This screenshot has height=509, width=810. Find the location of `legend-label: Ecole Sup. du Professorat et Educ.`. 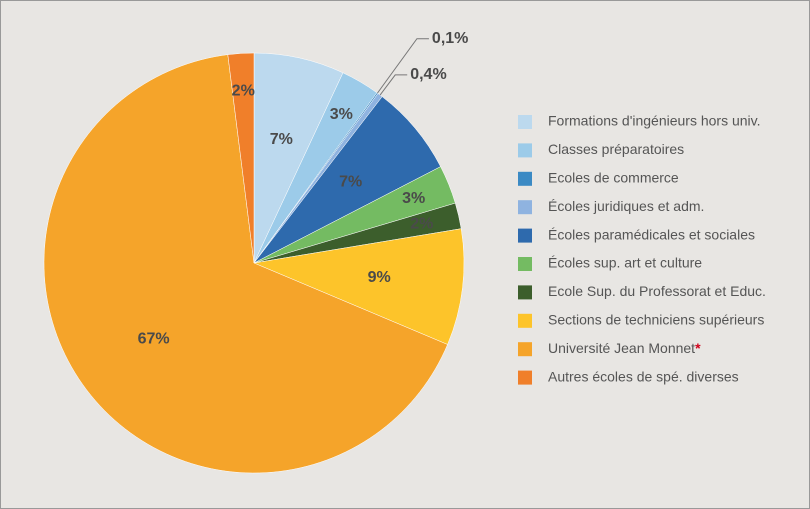

legend-label: Ecole Sup. du Professorat et Educ. is located at coordinates (657, 291).